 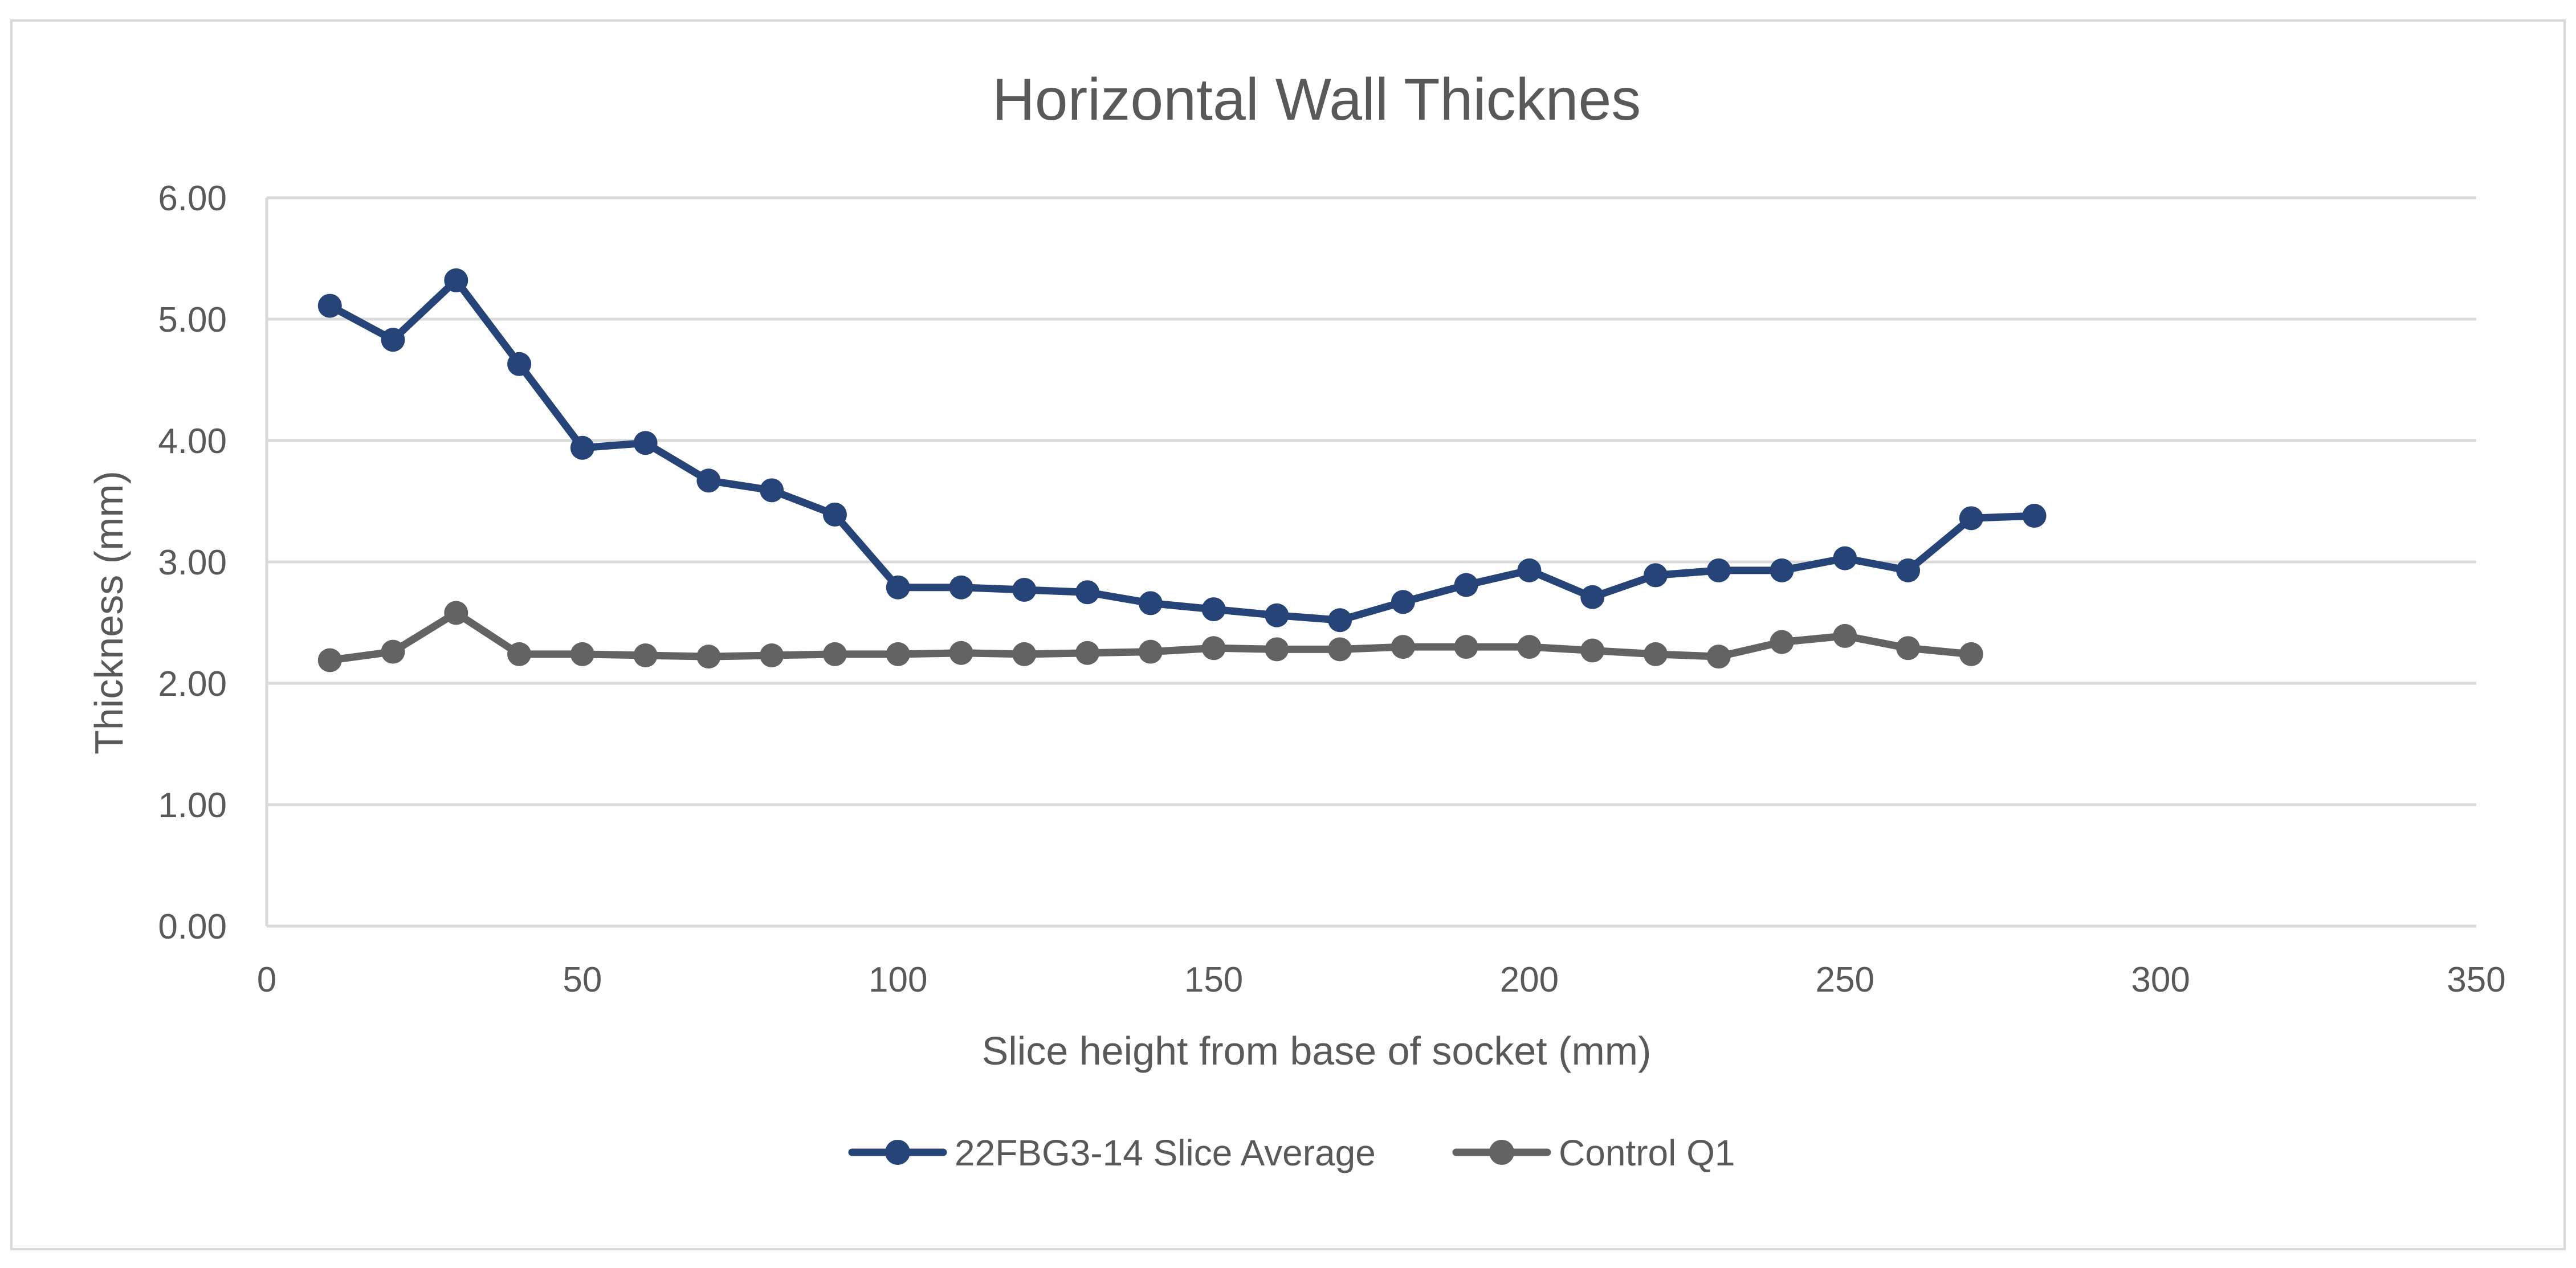 What do you see at coordinates (1165, 1152) in the screenshot?
I see `legend-label: 22FBG3-14 Slice Average` at bounding box center [1165, 1152].